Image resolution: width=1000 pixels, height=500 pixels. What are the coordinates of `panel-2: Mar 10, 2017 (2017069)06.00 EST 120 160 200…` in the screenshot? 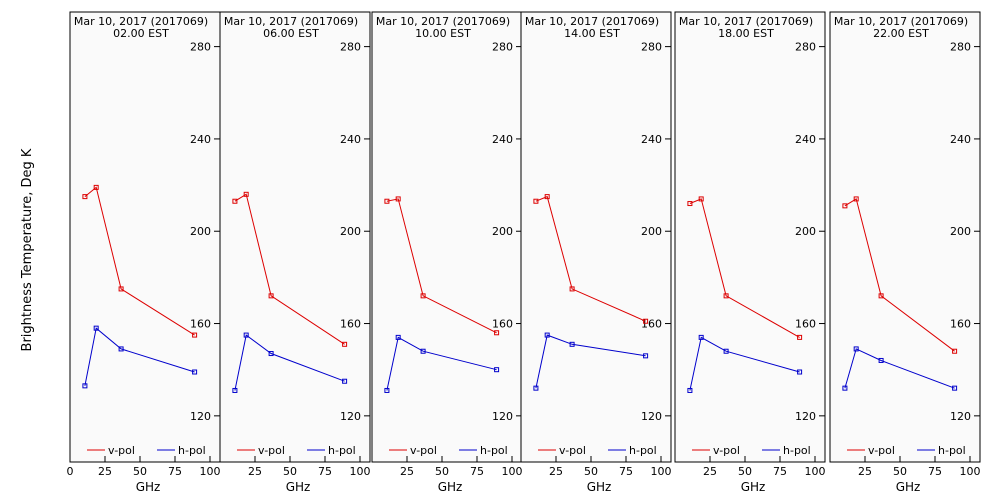 It's located at (295, 252).